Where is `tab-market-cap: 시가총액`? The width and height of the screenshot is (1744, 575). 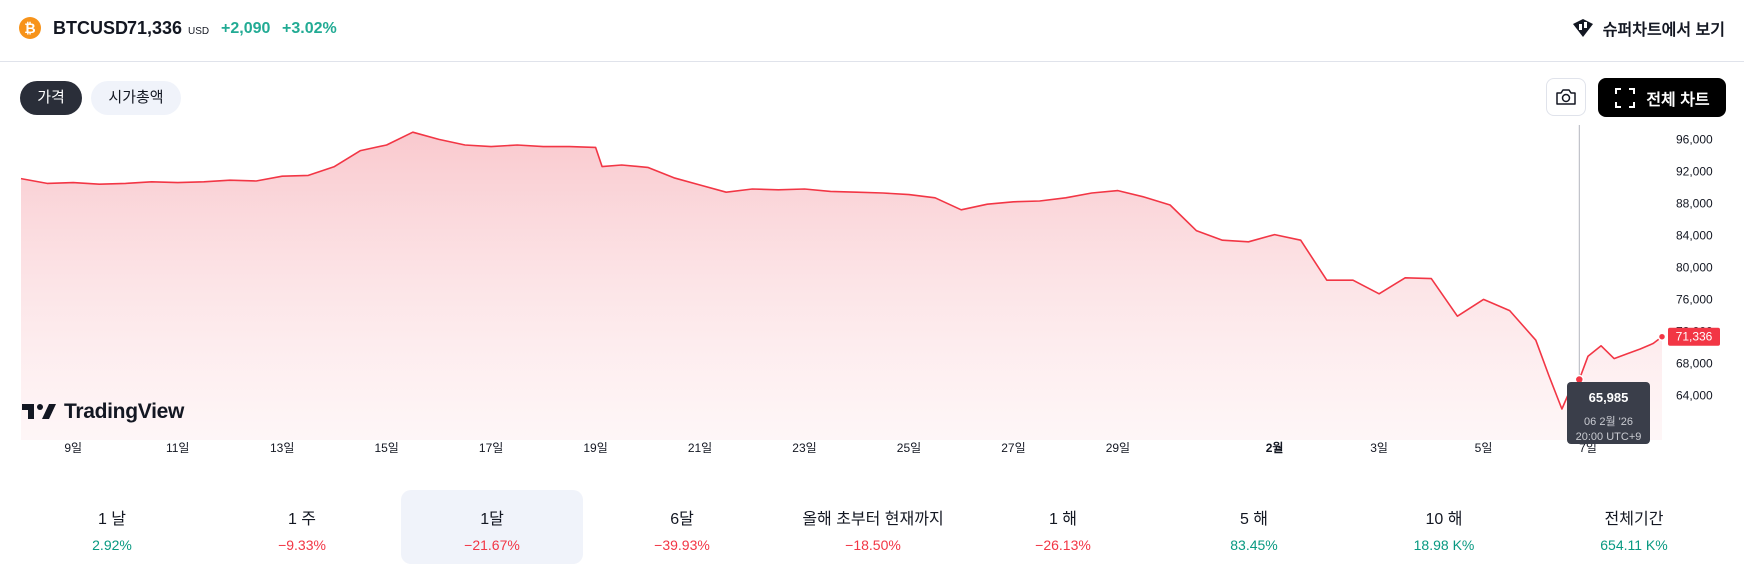 tab-market-cap: 시가총액 is located at coordinates (136, 98).